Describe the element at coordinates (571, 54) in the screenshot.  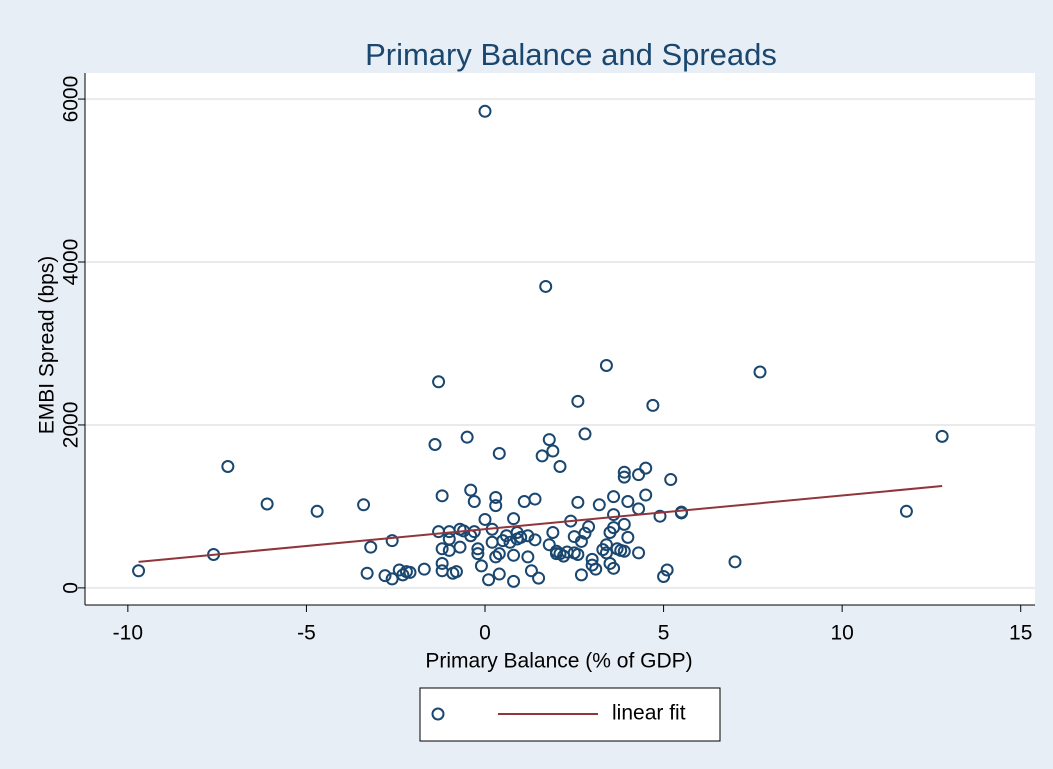
I see `chart-title: Primary Balance and Spreads` at that location.